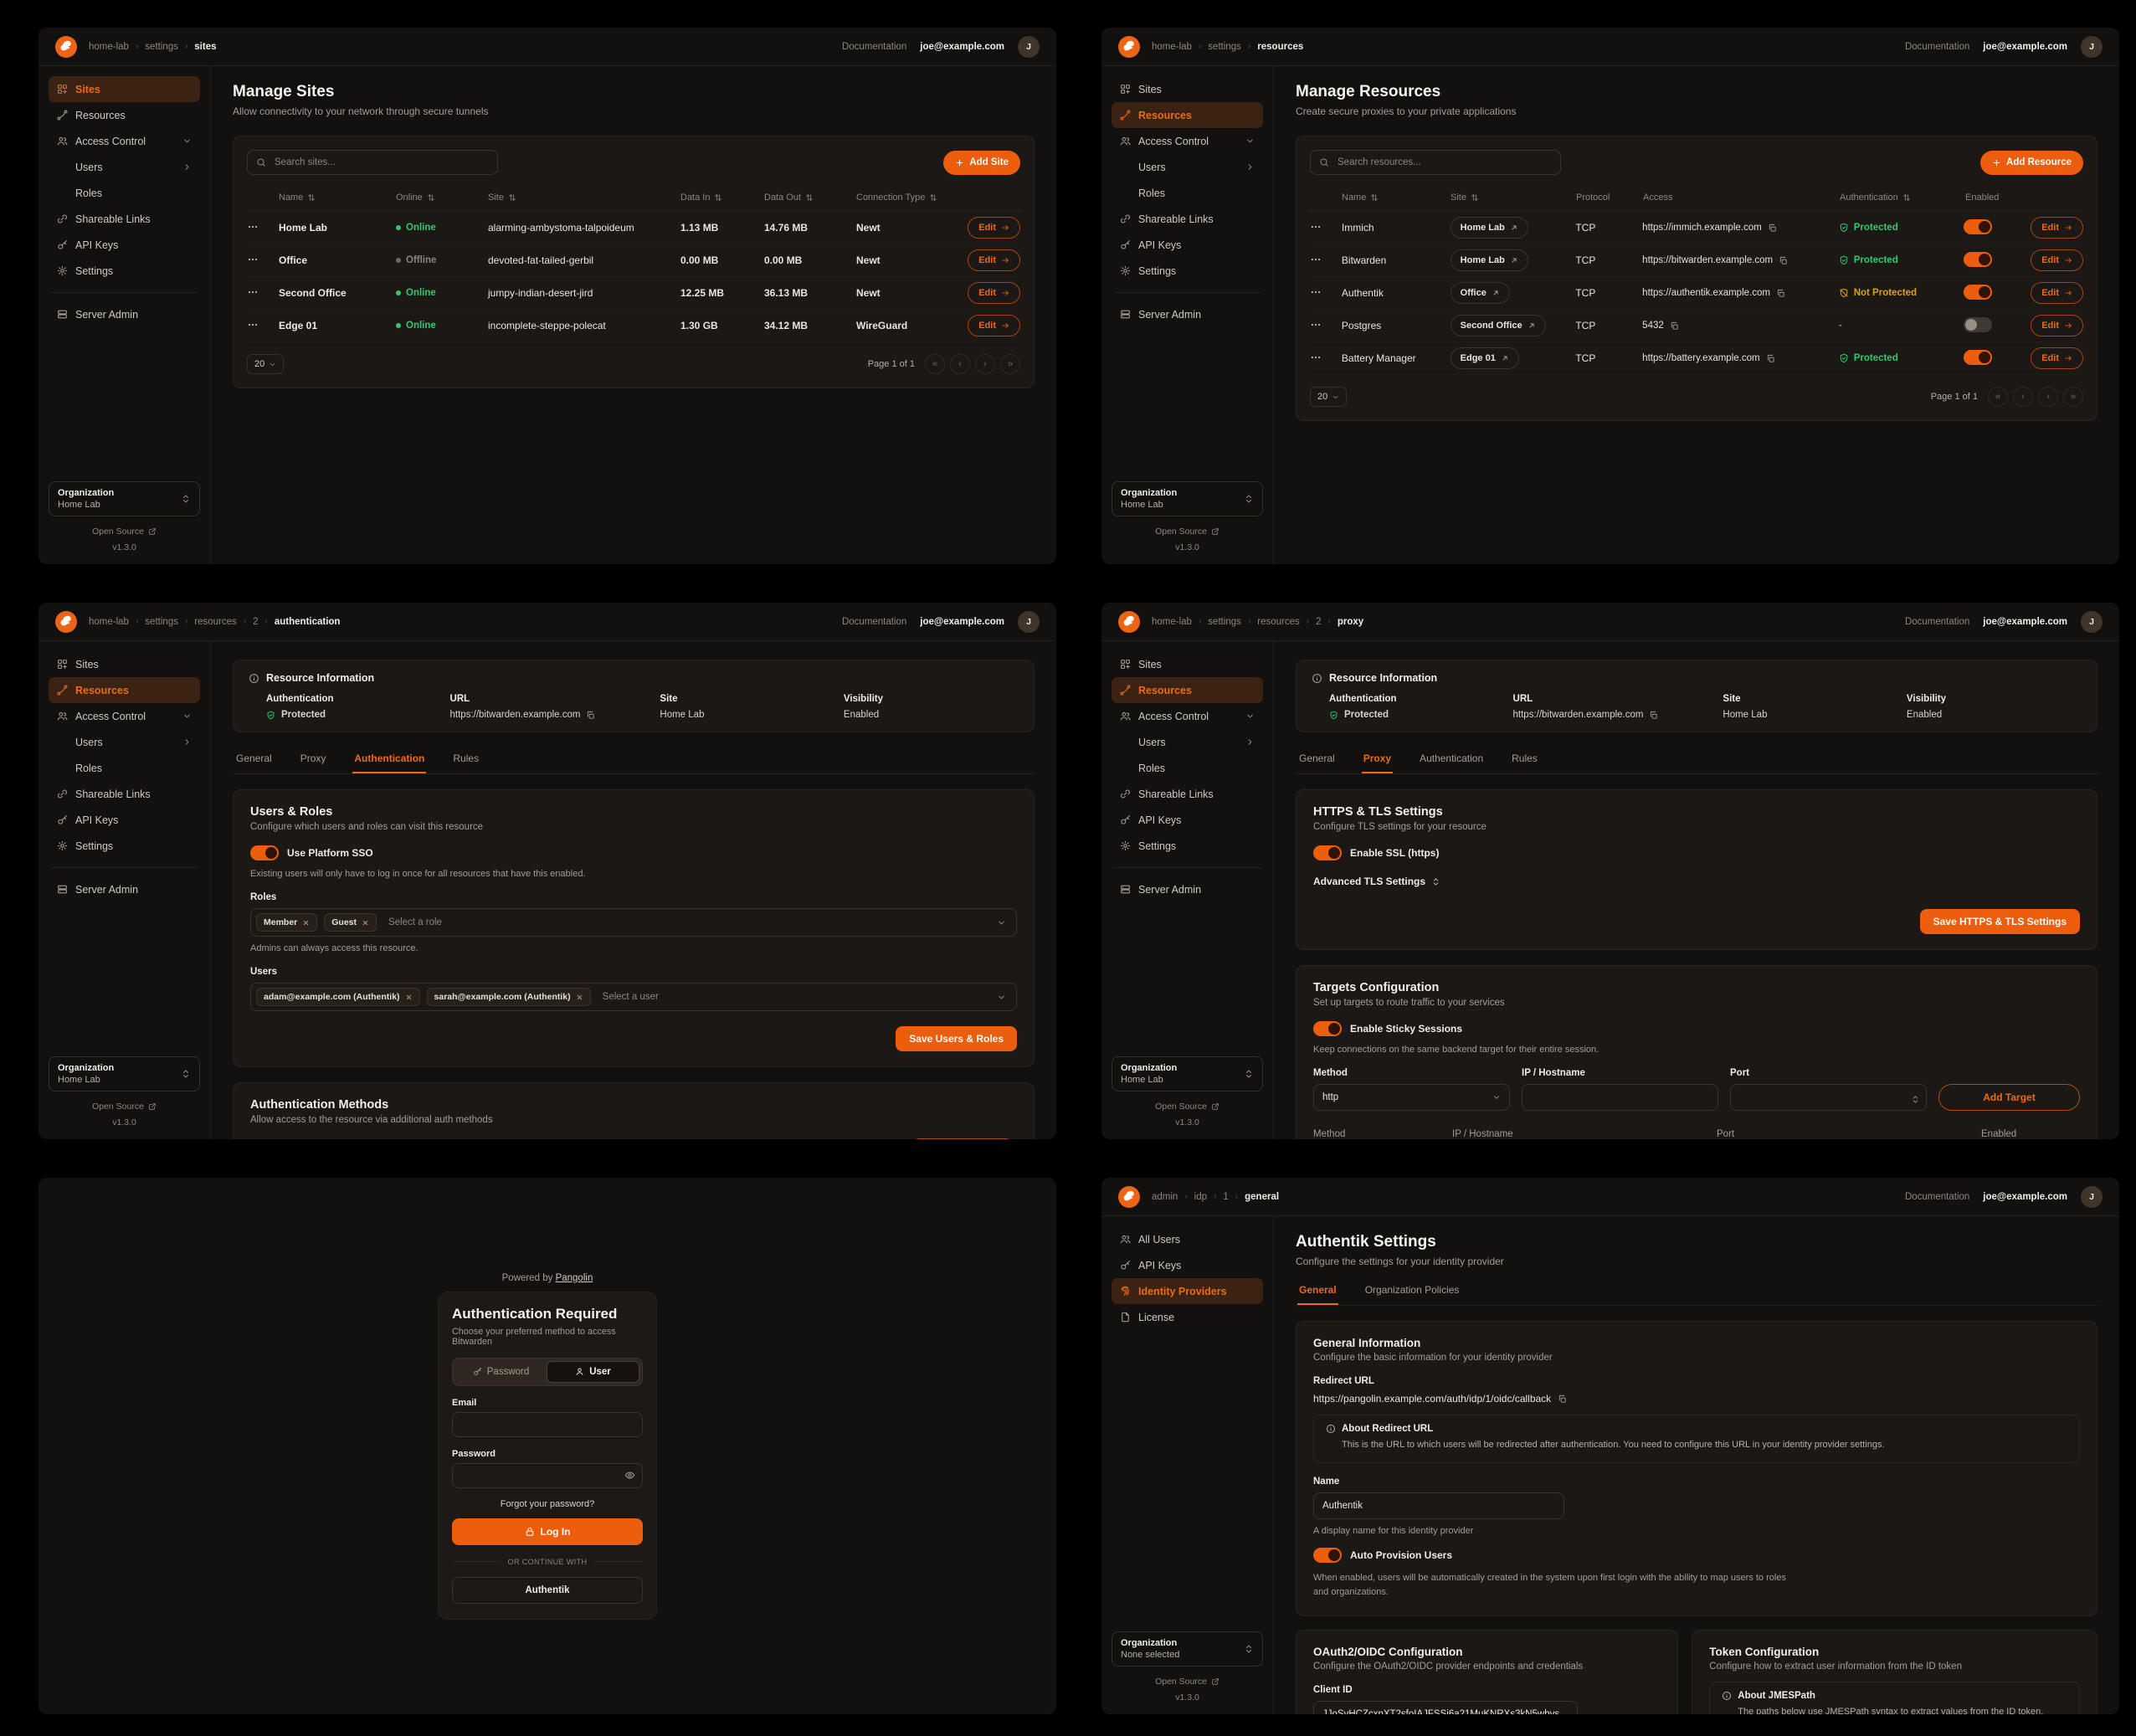 Image resolution: width=2136 pixels, height=1736 pixels. I want to click on forgot-password-link: Forgot your password?, so click(547, 1503).